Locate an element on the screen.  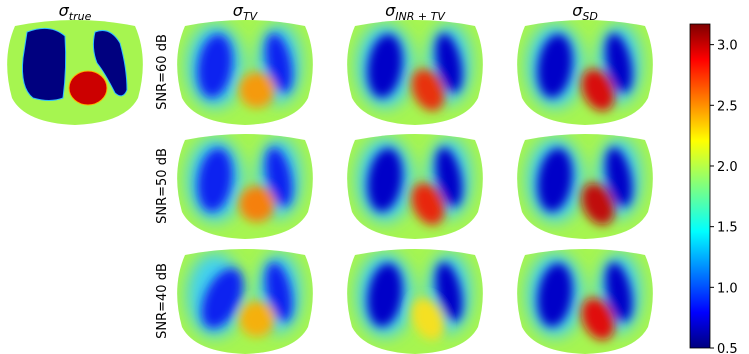
subscript: true is located at coordinates (80, 16).